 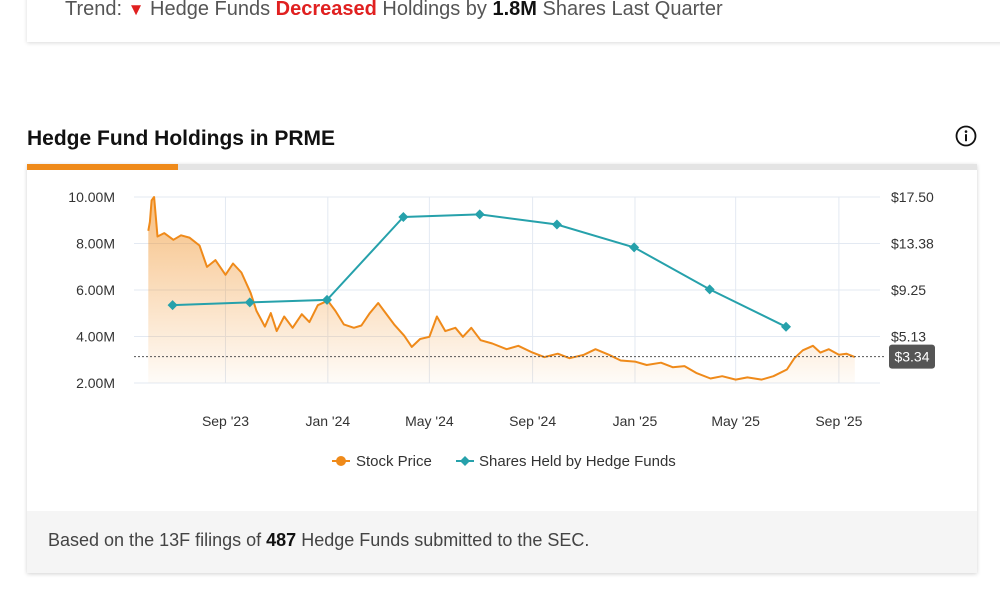 What do you see at coordinates (91, 197) in the screenshot?
I see `y-left-tick-label: 10.00M` at bounding box center [91, 197].